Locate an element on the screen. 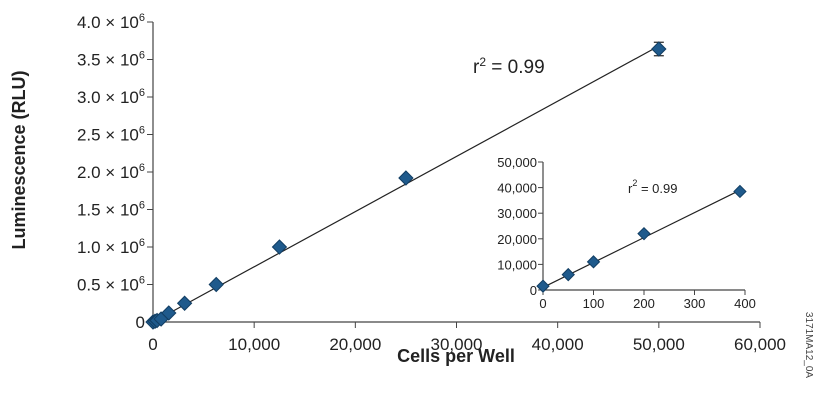 The image size is (816, 394). y-tick-label: 2.5 × 106 is located at coordinates (111, 135).